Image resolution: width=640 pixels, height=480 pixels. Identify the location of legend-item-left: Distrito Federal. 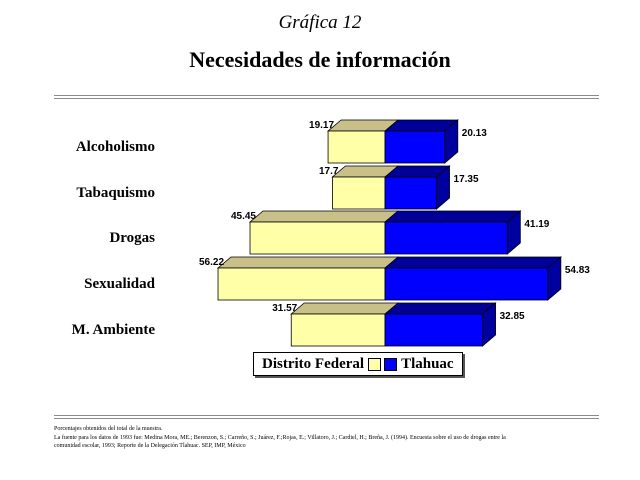
(322, 364).